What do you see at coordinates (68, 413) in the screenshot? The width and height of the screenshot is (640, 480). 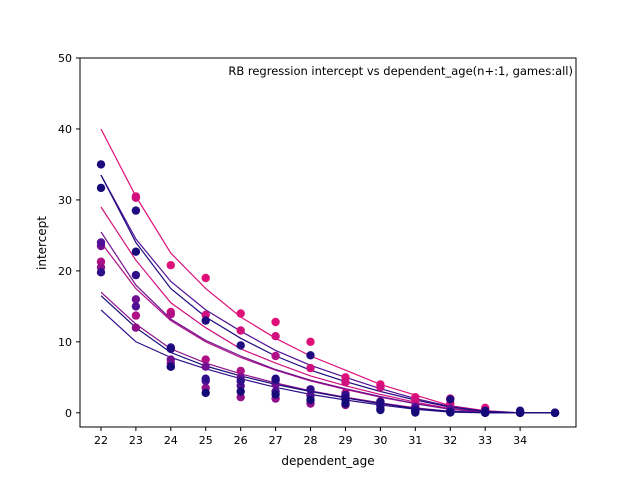 I see `y-tick-label: 0` at bounding box center [68, 413].